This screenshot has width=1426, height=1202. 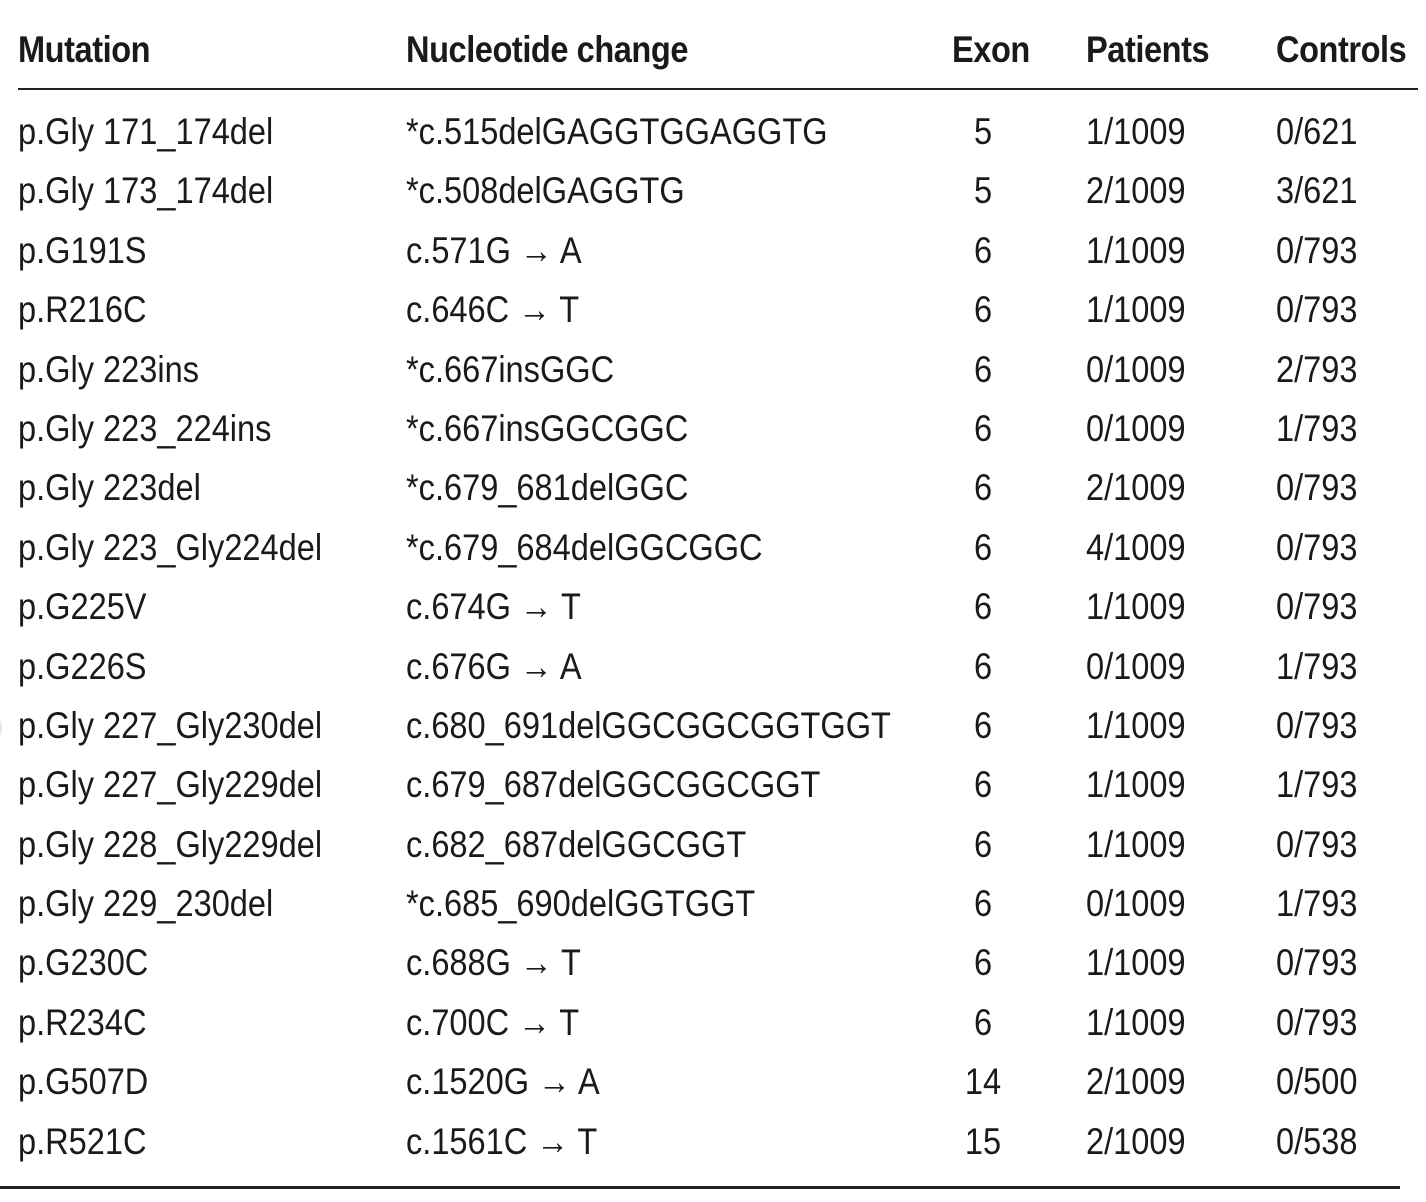 I want to click on cell-mutation: p.Gly 223del, so click(x=109, y=488).